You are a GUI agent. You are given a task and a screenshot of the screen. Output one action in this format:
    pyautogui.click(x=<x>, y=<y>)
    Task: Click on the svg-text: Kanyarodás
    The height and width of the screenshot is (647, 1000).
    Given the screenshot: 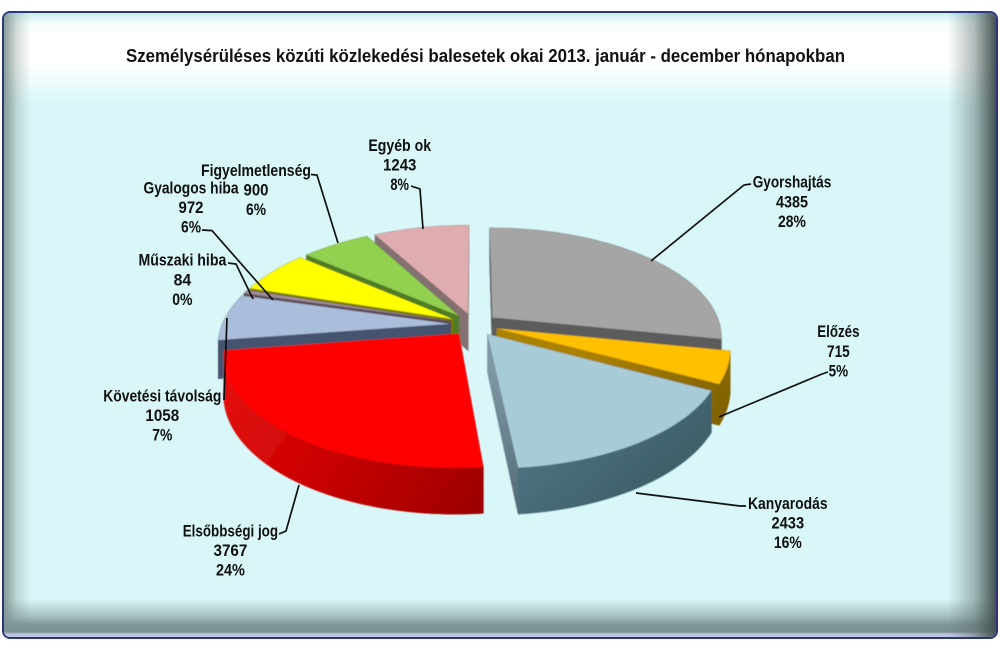 What is the action you would take?
    pyautogui.click(x=788, y=503)
    